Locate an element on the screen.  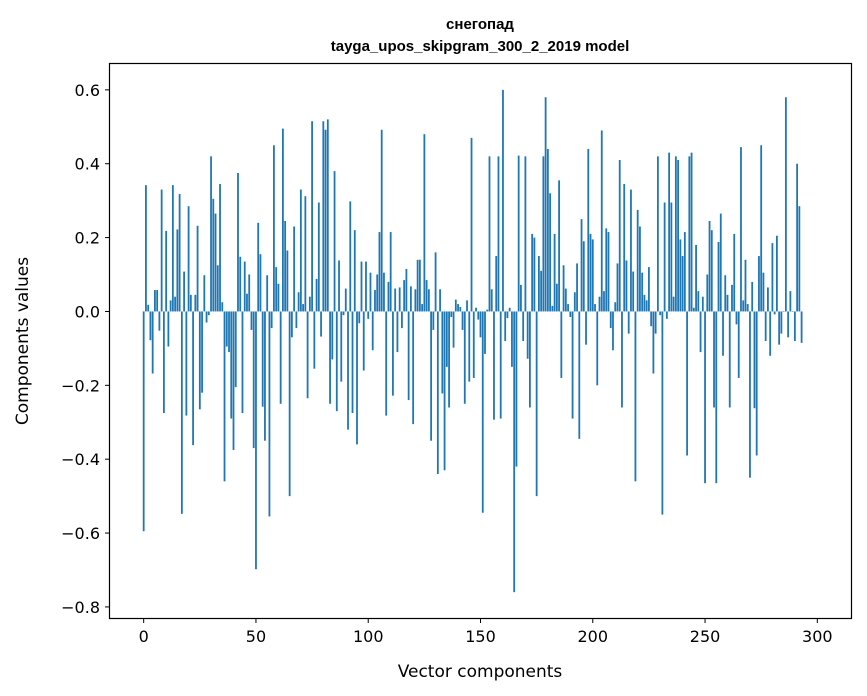
x-tick-label: 100 is located at coordinates (368, 636).